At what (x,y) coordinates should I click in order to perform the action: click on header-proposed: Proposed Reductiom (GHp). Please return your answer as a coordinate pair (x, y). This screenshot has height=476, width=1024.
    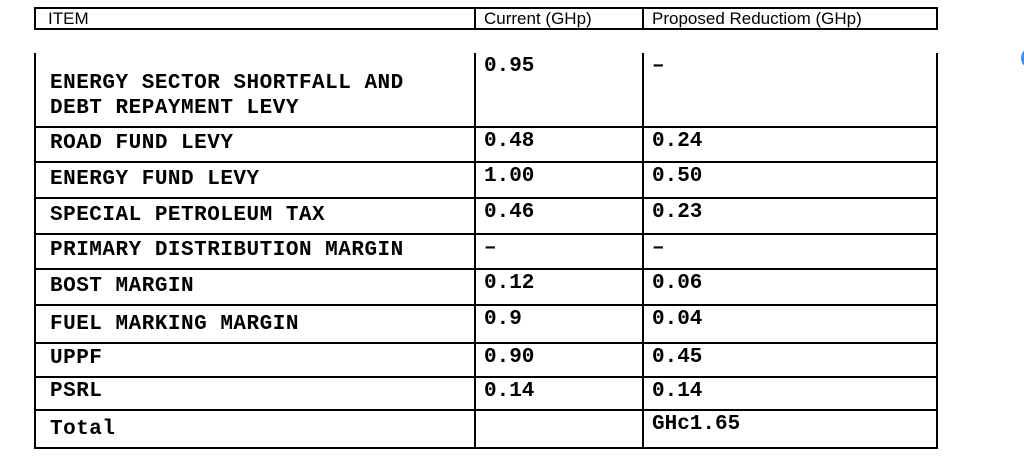
    Looking at the image, I should click on (789, 18).